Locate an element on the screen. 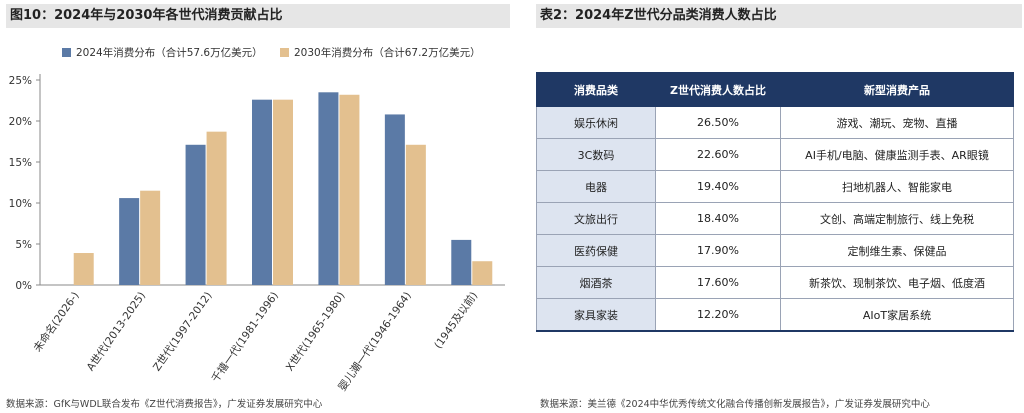 The image size is (1024, 413). x-tick-label: Z世代(1997-2012) is located at coordinates (183, 332).